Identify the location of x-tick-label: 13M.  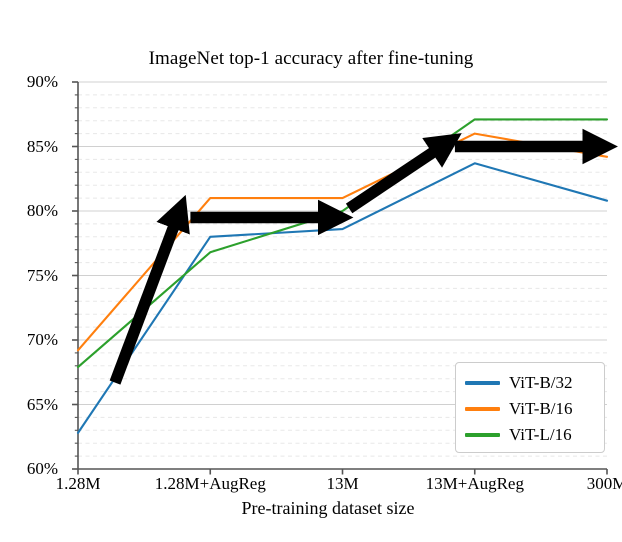
(342, 483).